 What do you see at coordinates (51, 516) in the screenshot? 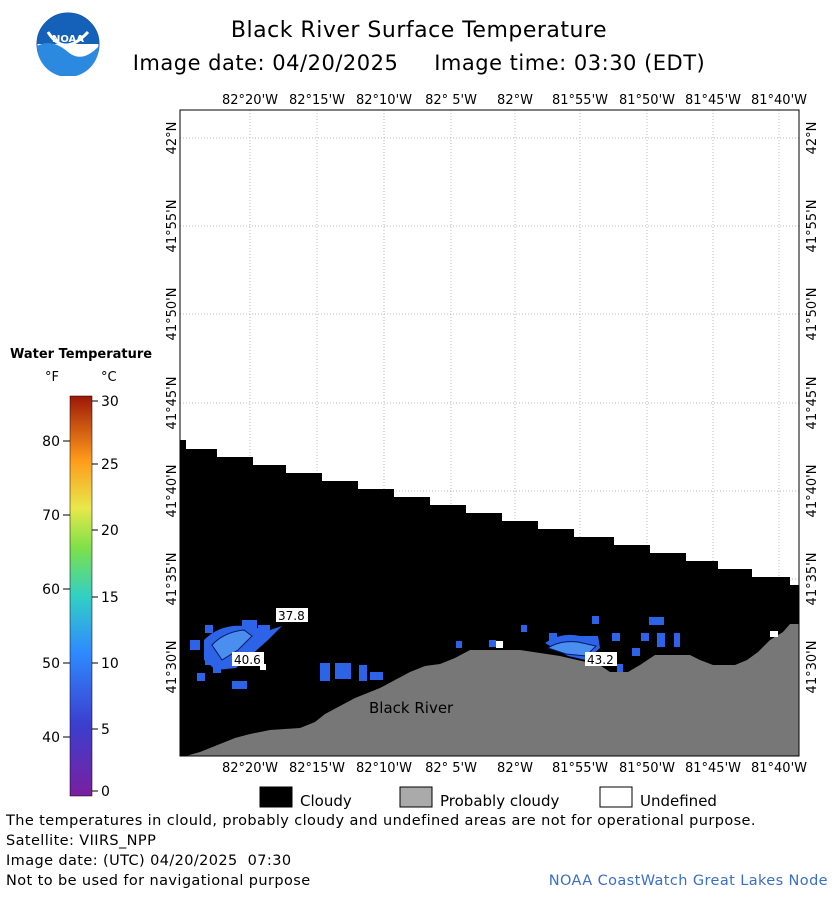
I see `colorbar-f-tick: 70` at bounding box center [51, 516].